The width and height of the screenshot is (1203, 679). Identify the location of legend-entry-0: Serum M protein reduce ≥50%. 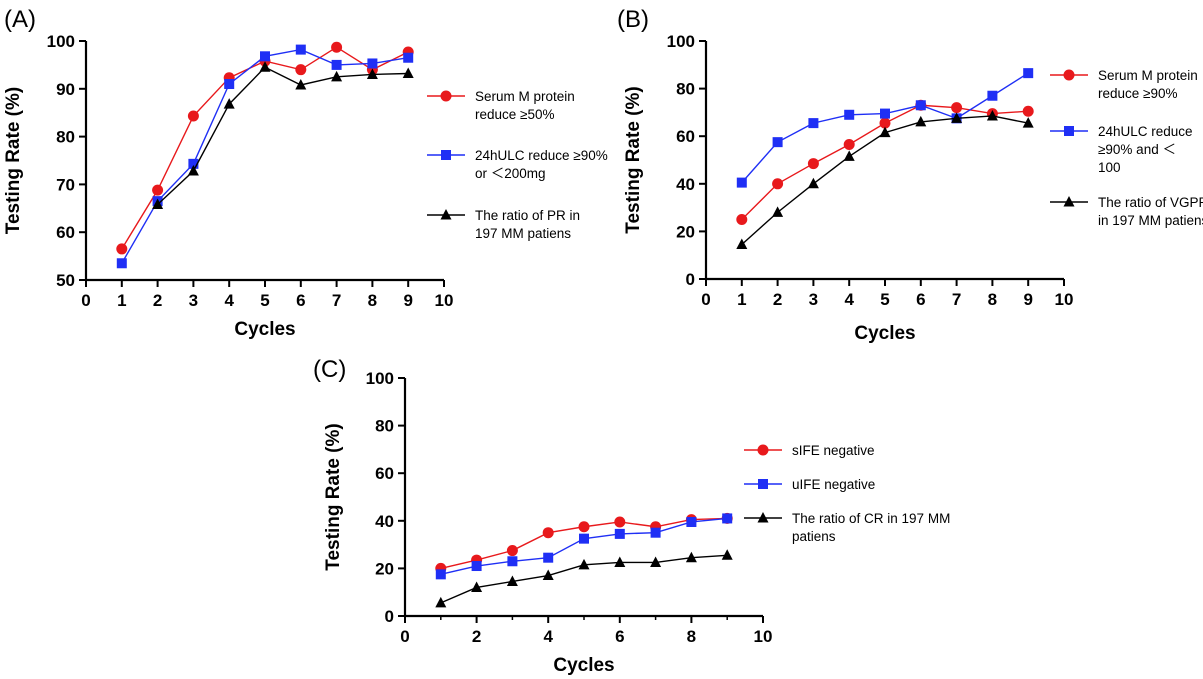
(501, 105).